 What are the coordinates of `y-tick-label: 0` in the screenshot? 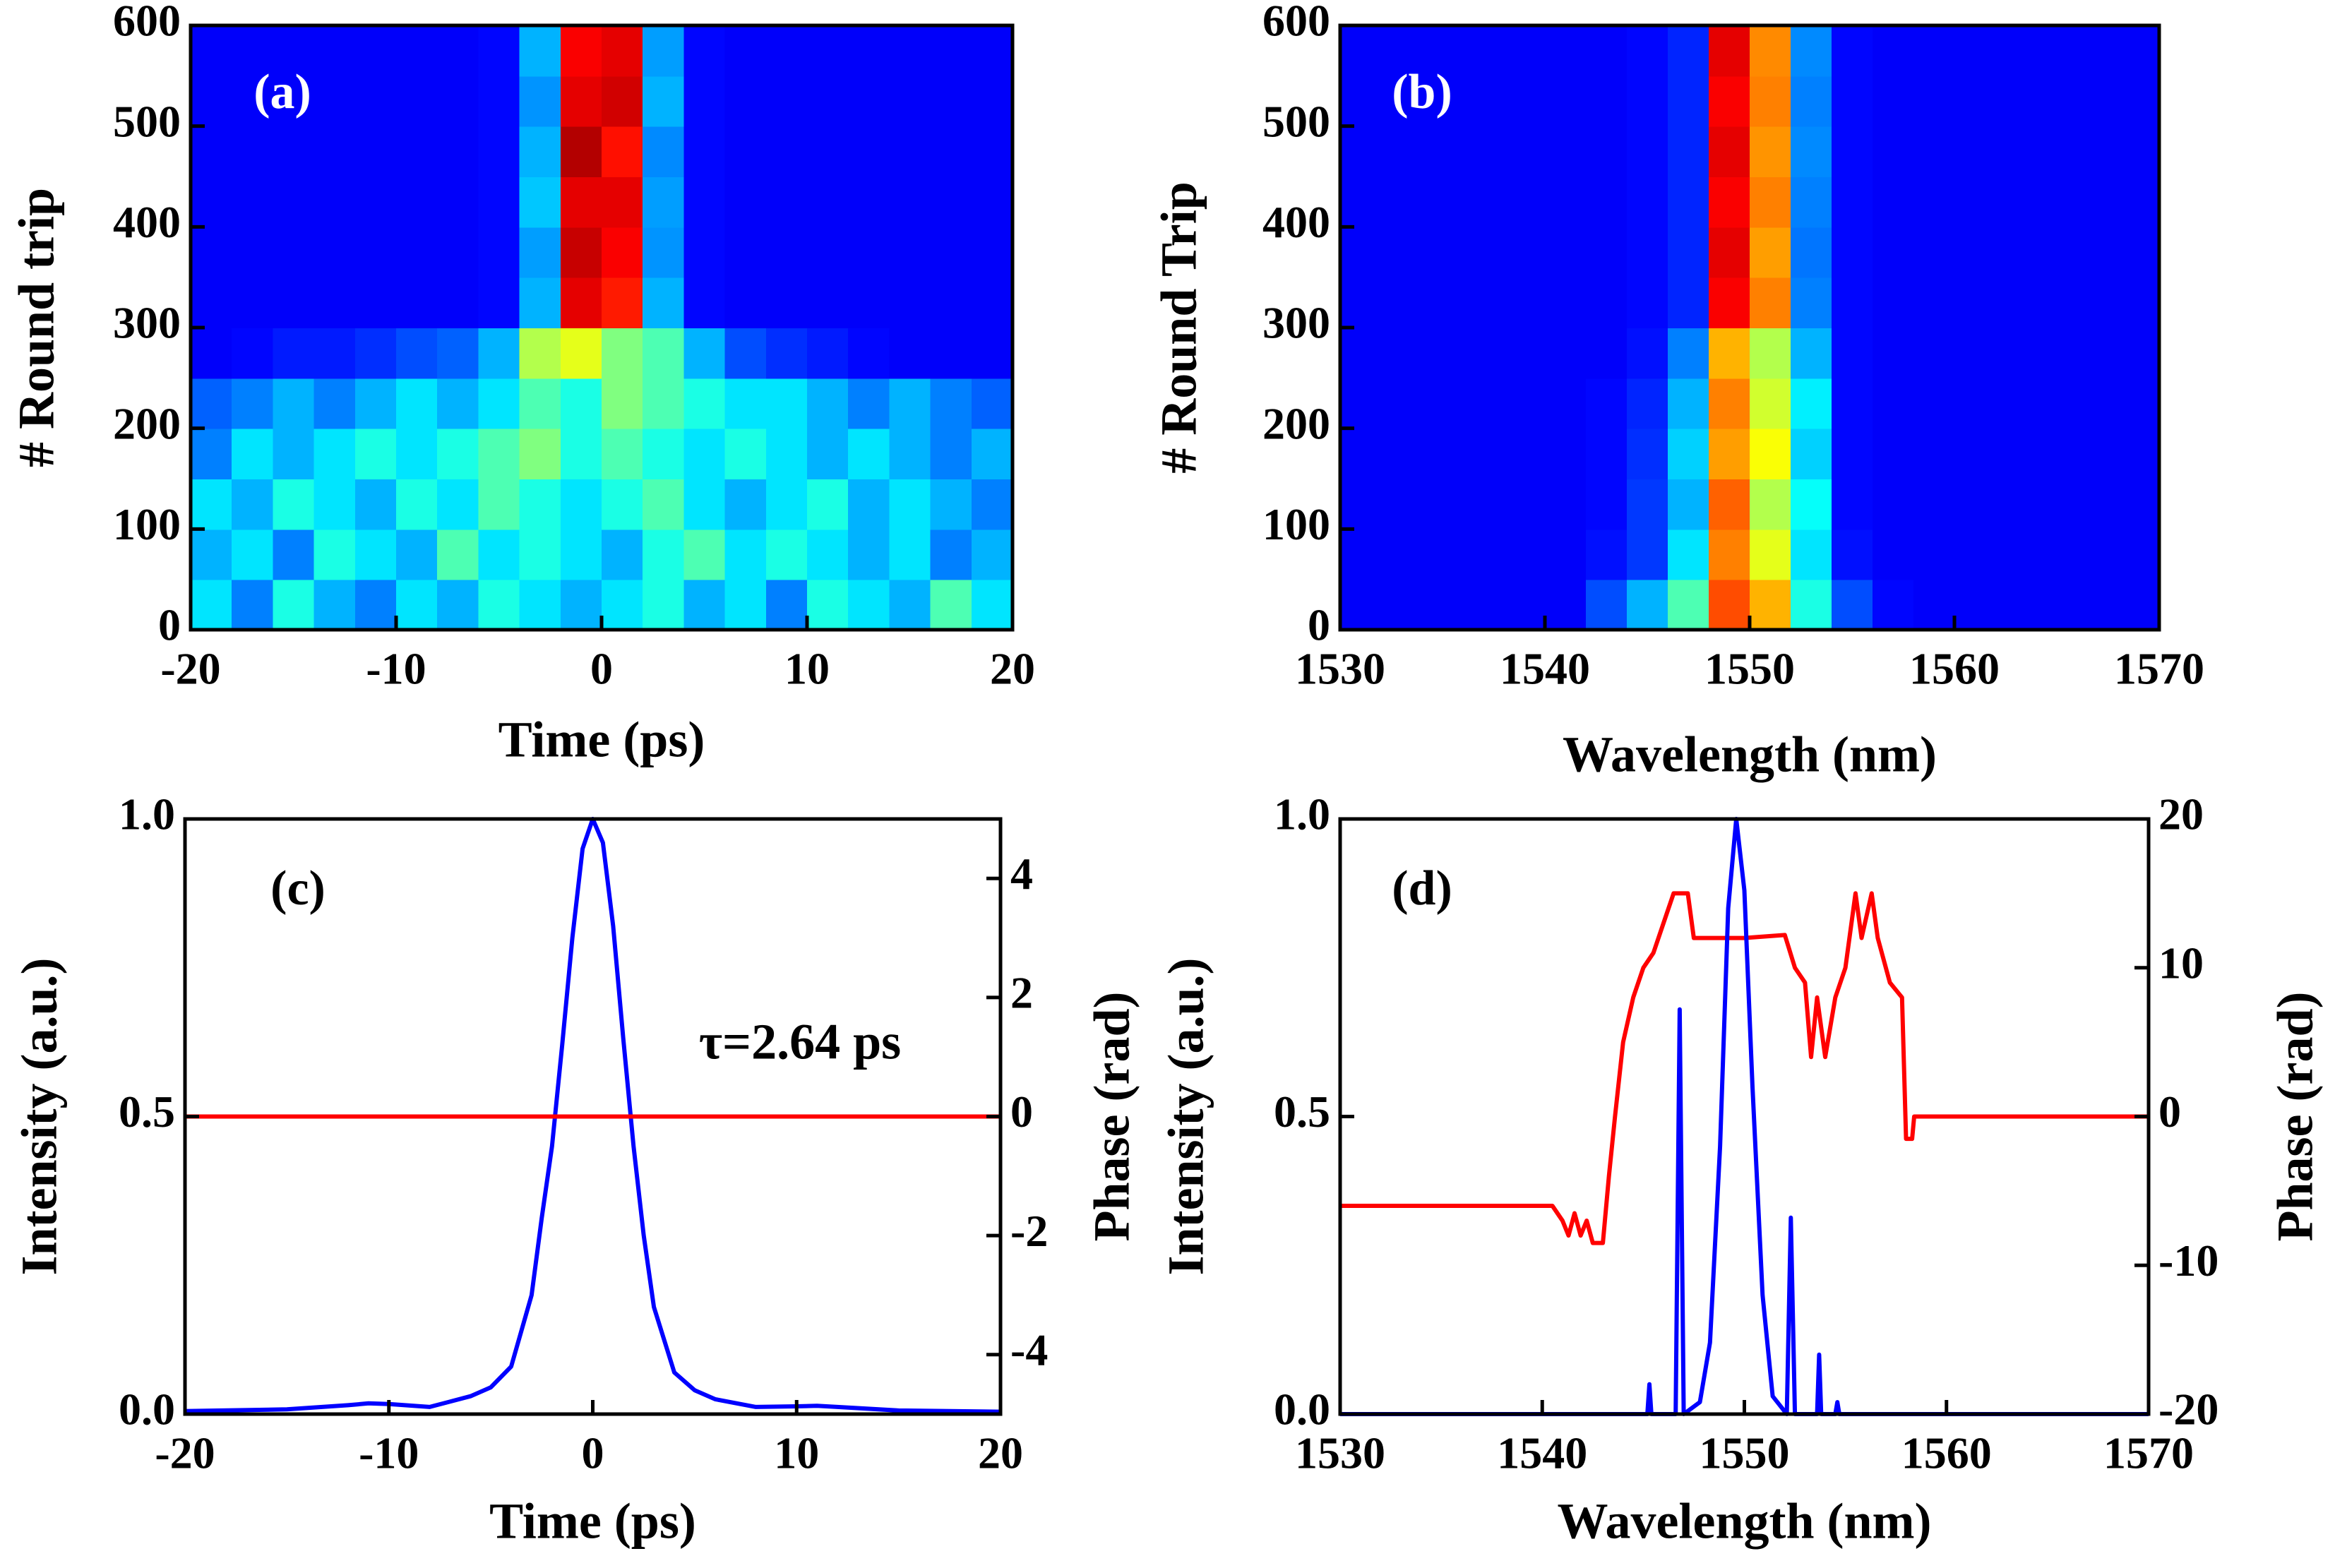 It's located at (1319, 625).